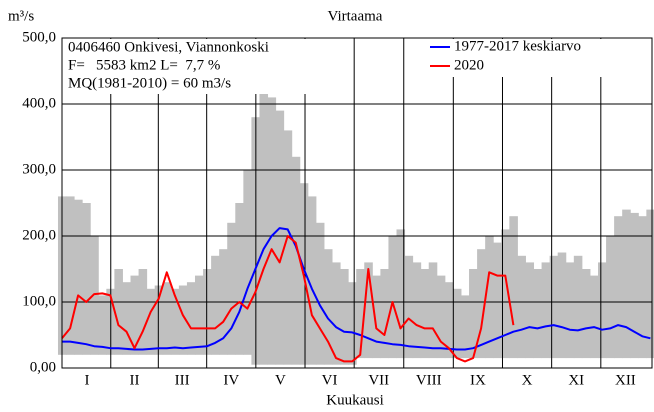 This screenshot has height=412, width=654. Describe the element at coordinates (378, 380) in the screenshot. I see `x-tick-label: VII` at that location.